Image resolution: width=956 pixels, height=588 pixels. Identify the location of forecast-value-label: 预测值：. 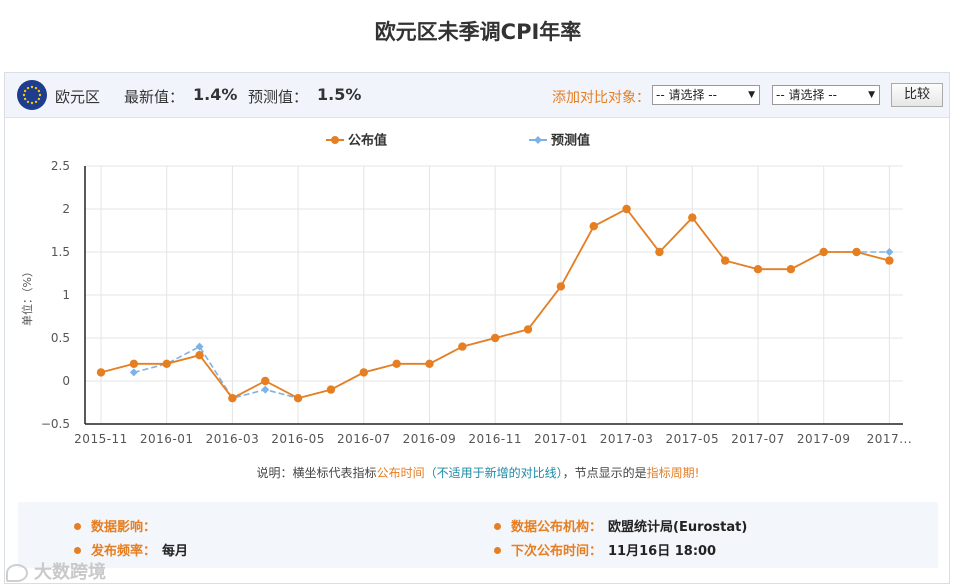
(278, 97).